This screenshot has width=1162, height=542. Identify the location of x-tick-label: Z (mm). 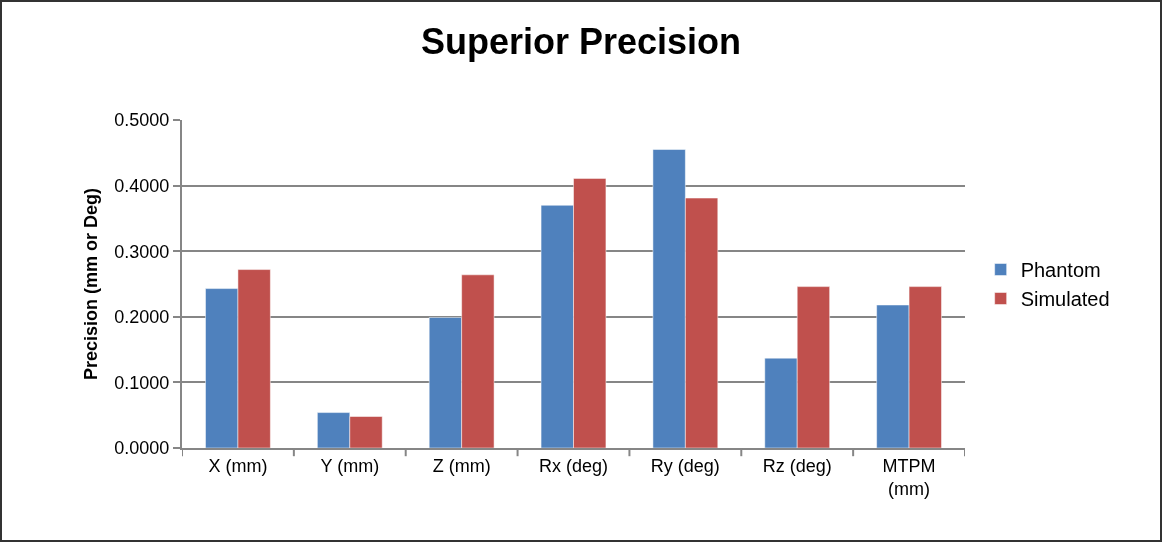
(461, 465).